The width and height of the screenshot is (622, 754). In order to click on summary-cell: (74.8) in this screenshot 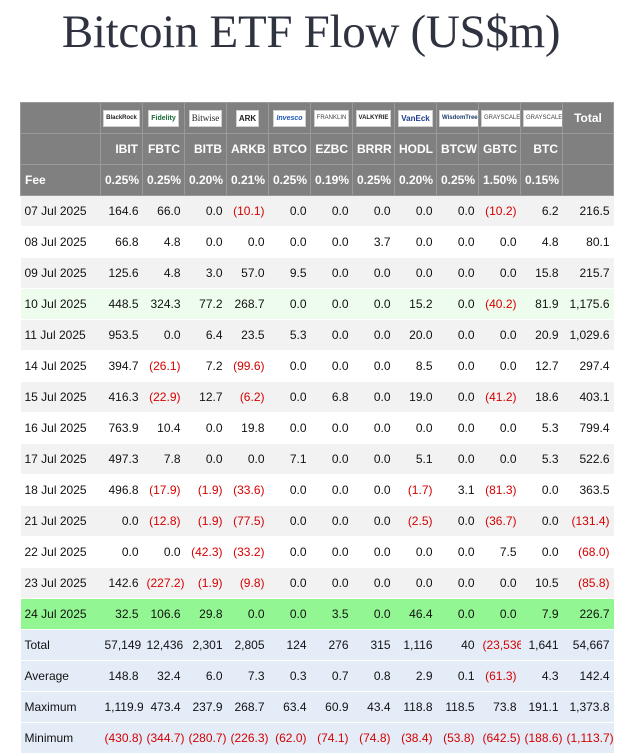, I will do `click(373, 738)`.